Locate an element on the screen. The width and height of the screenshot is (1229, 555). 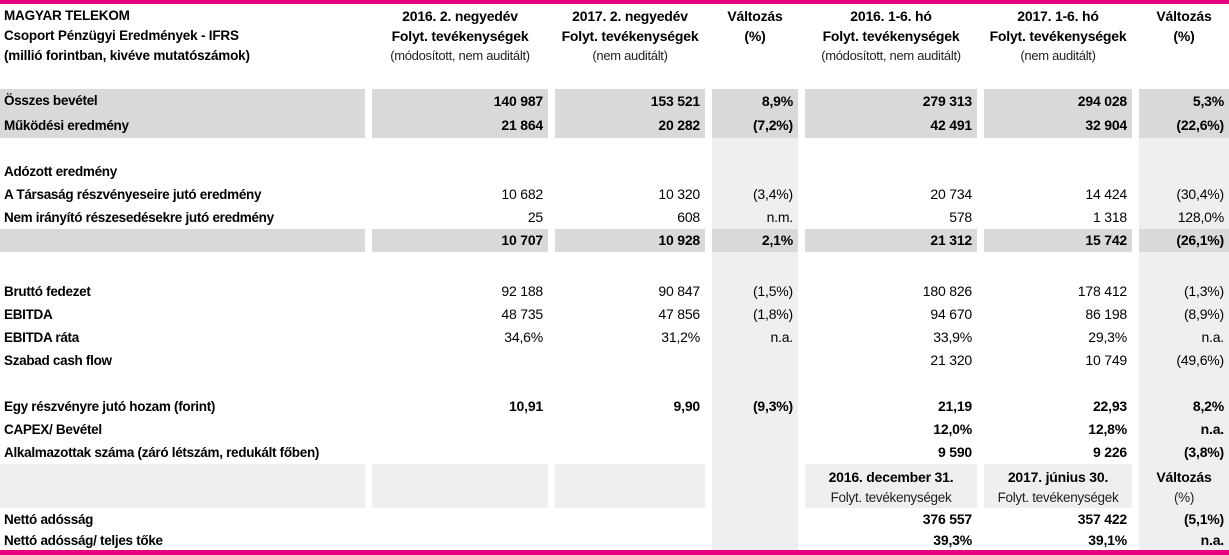
row-label: Egy részvényre jutó hozam (forint) is located at coordinates (110, 406).